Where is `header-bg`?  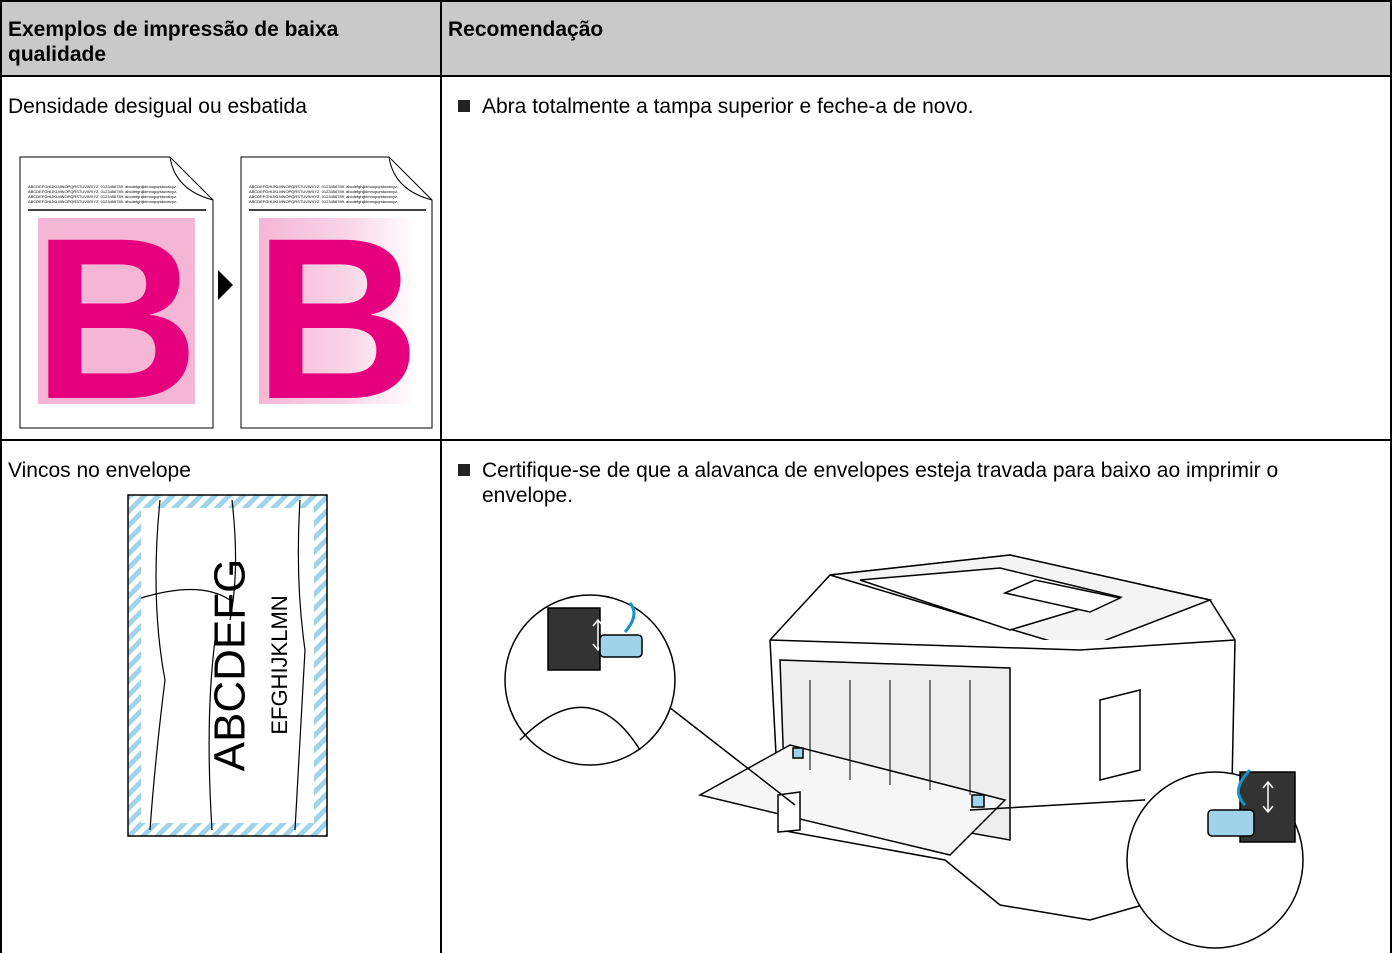
header-bg is located at coordinates (696, 38).